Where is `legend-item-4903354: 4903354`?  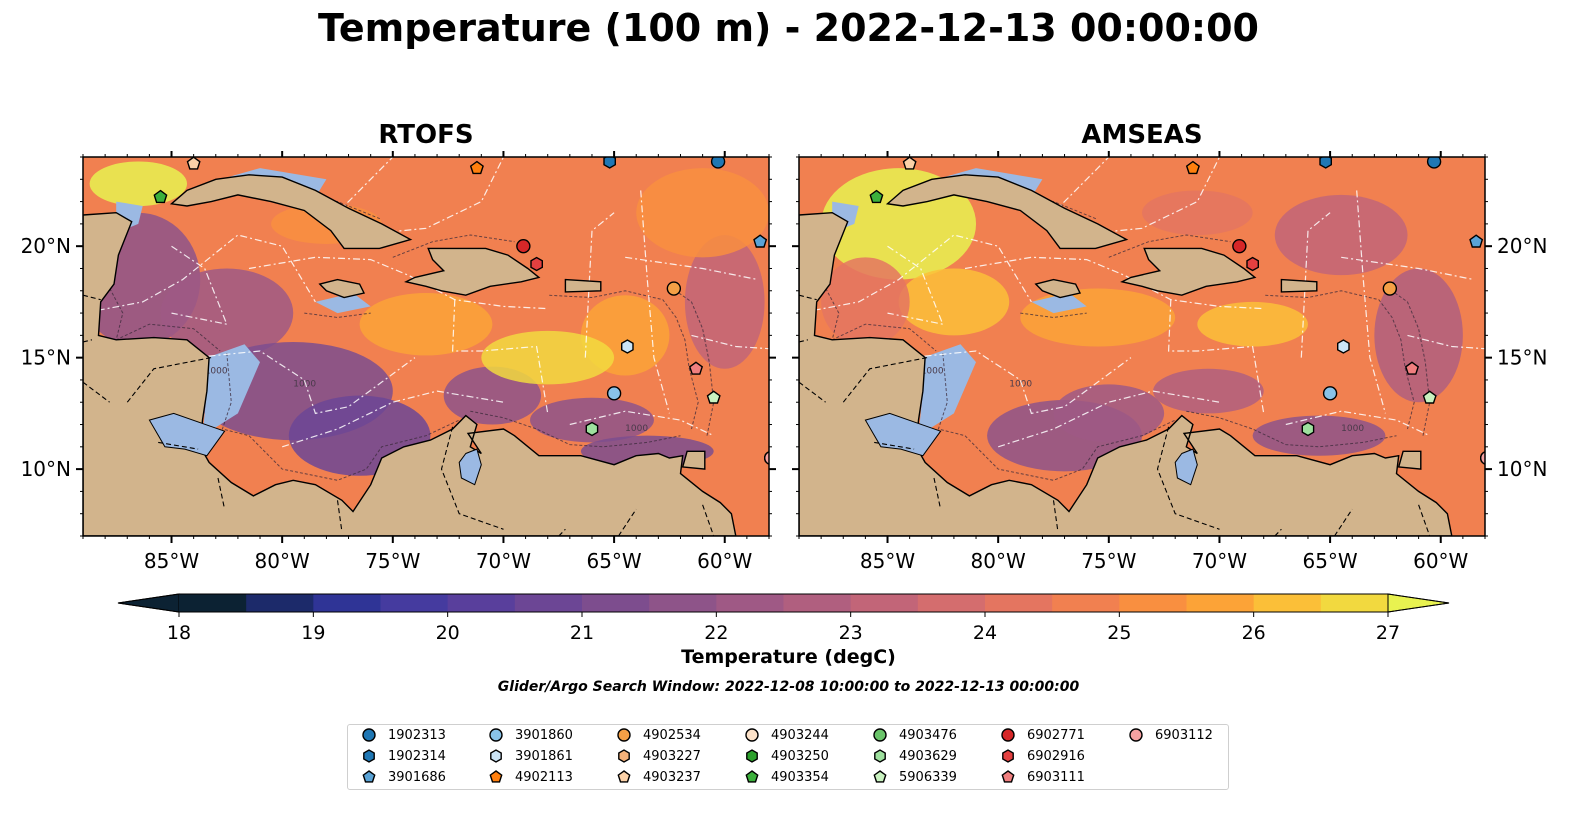
legend-item-4903354: 4903354 is located at coordinates (785, 777).